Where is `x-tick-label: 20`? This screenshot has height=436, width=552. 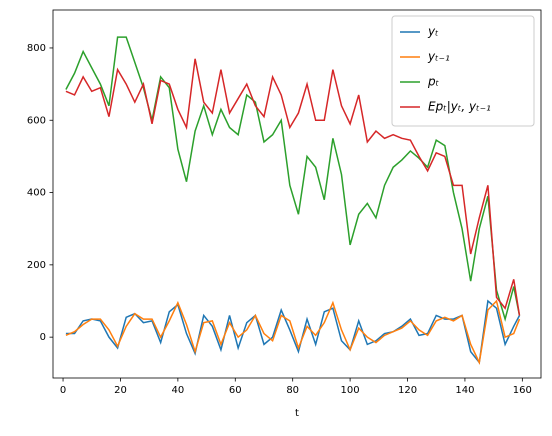 x-tick-label: 20 is located at coordinates (120, 390).